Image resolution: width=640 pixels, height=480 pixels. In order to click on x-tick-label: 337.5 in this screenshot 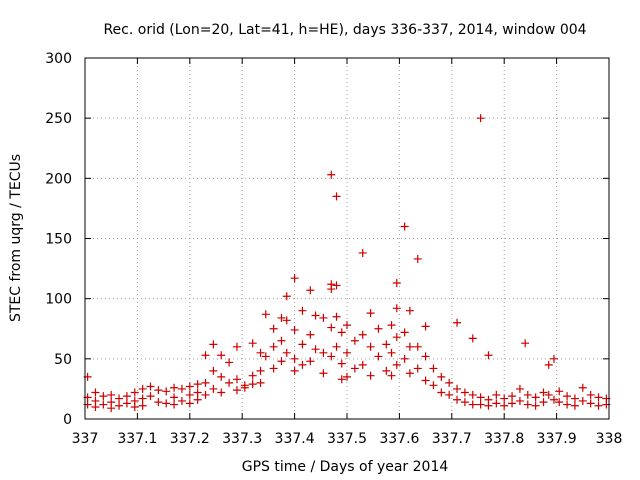, I will do `click(347, 439)`.